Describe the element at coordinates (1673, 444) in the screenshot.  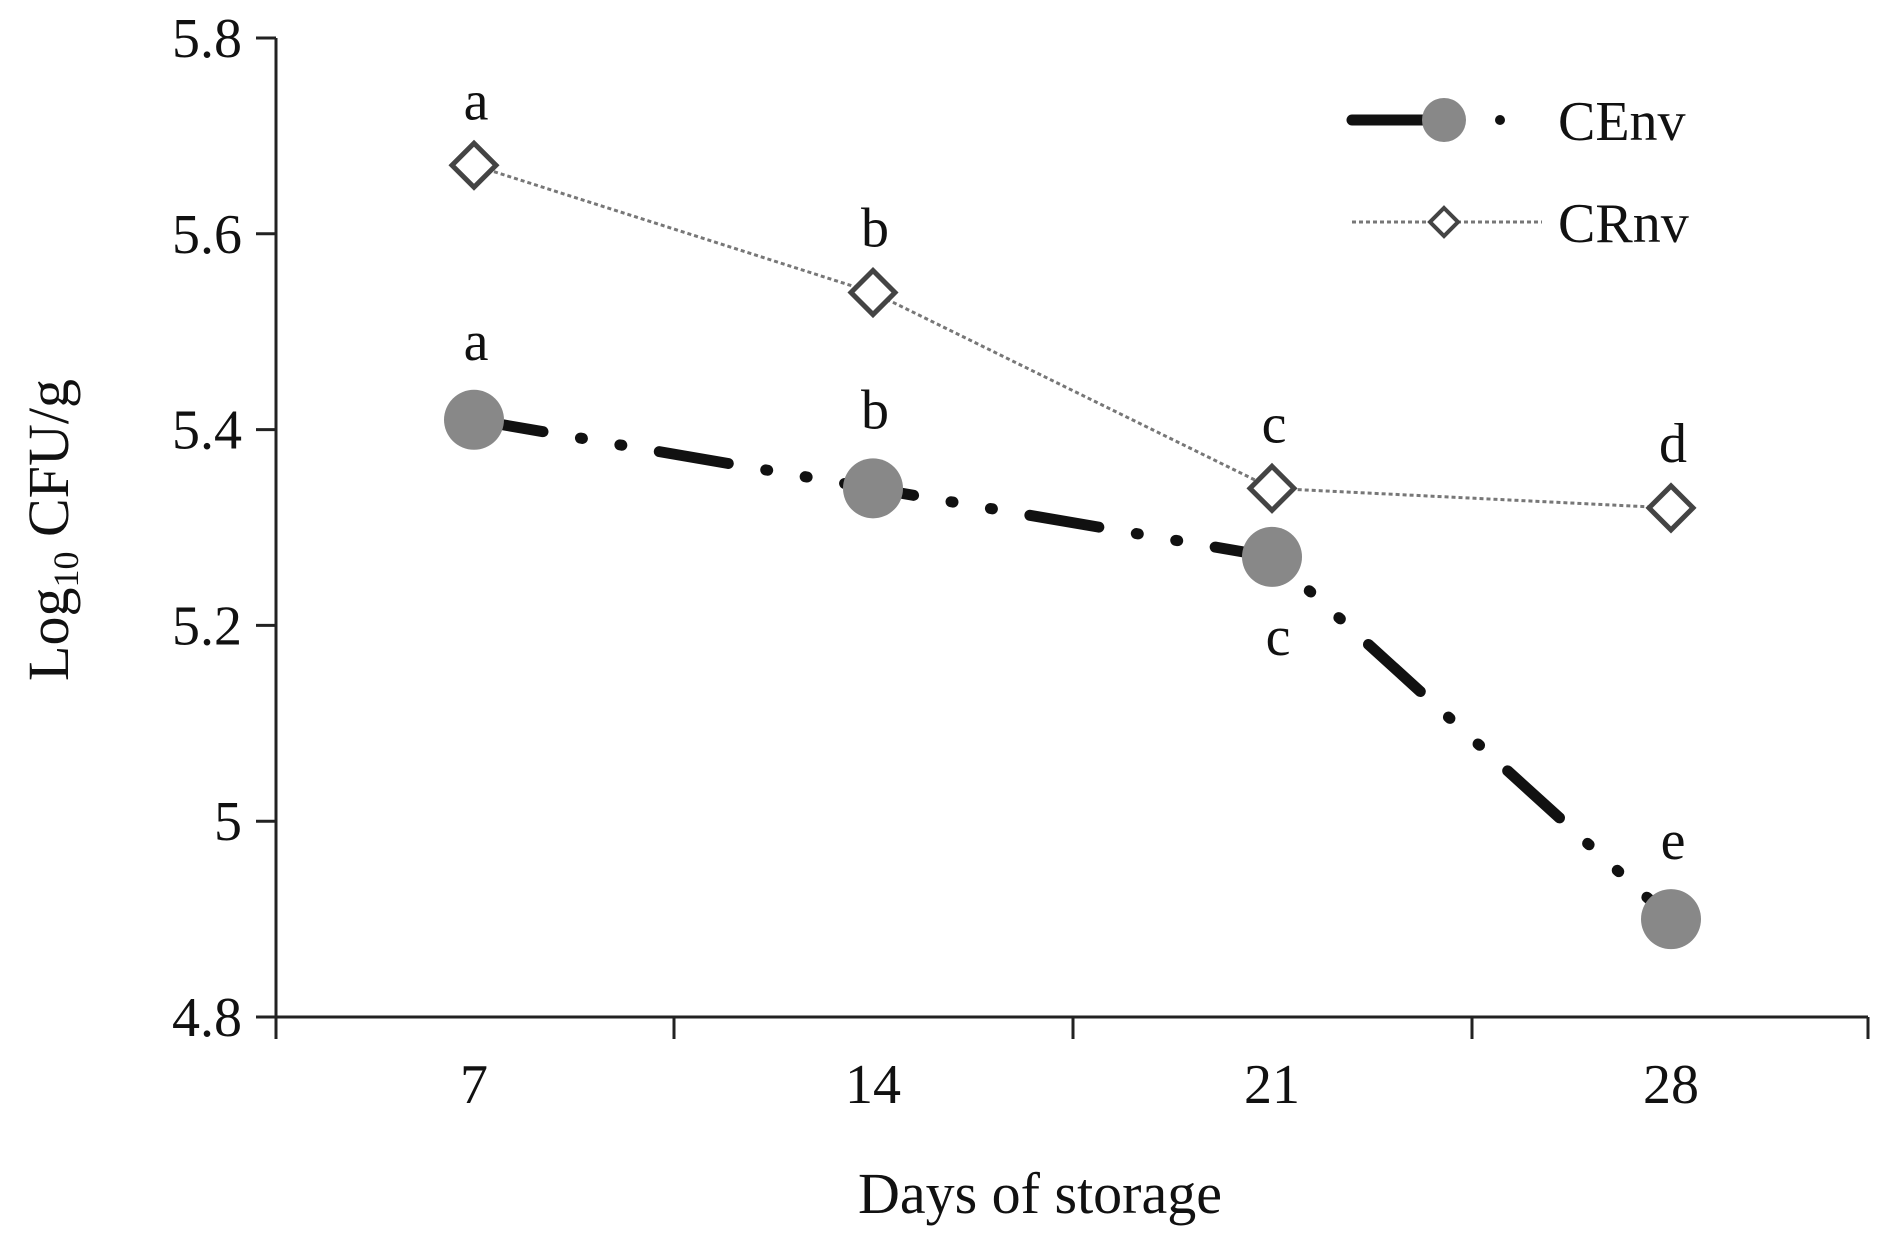
I see `significance-letter: d` at that location.